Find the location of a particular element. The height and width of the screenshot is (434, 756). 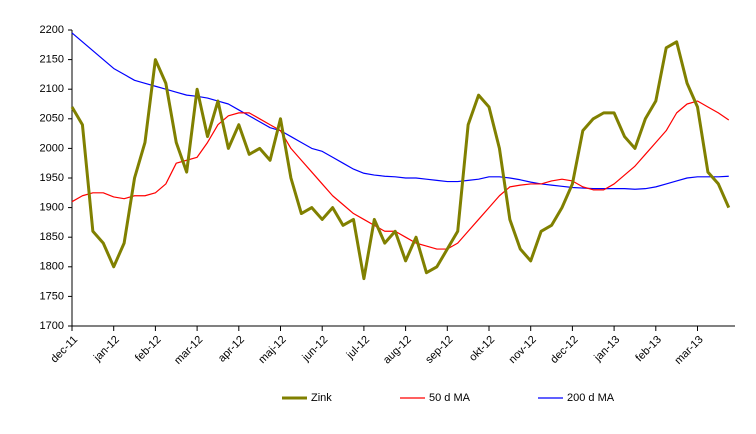

x-tick-label: mar-13 is located at coordinates (689, 350).